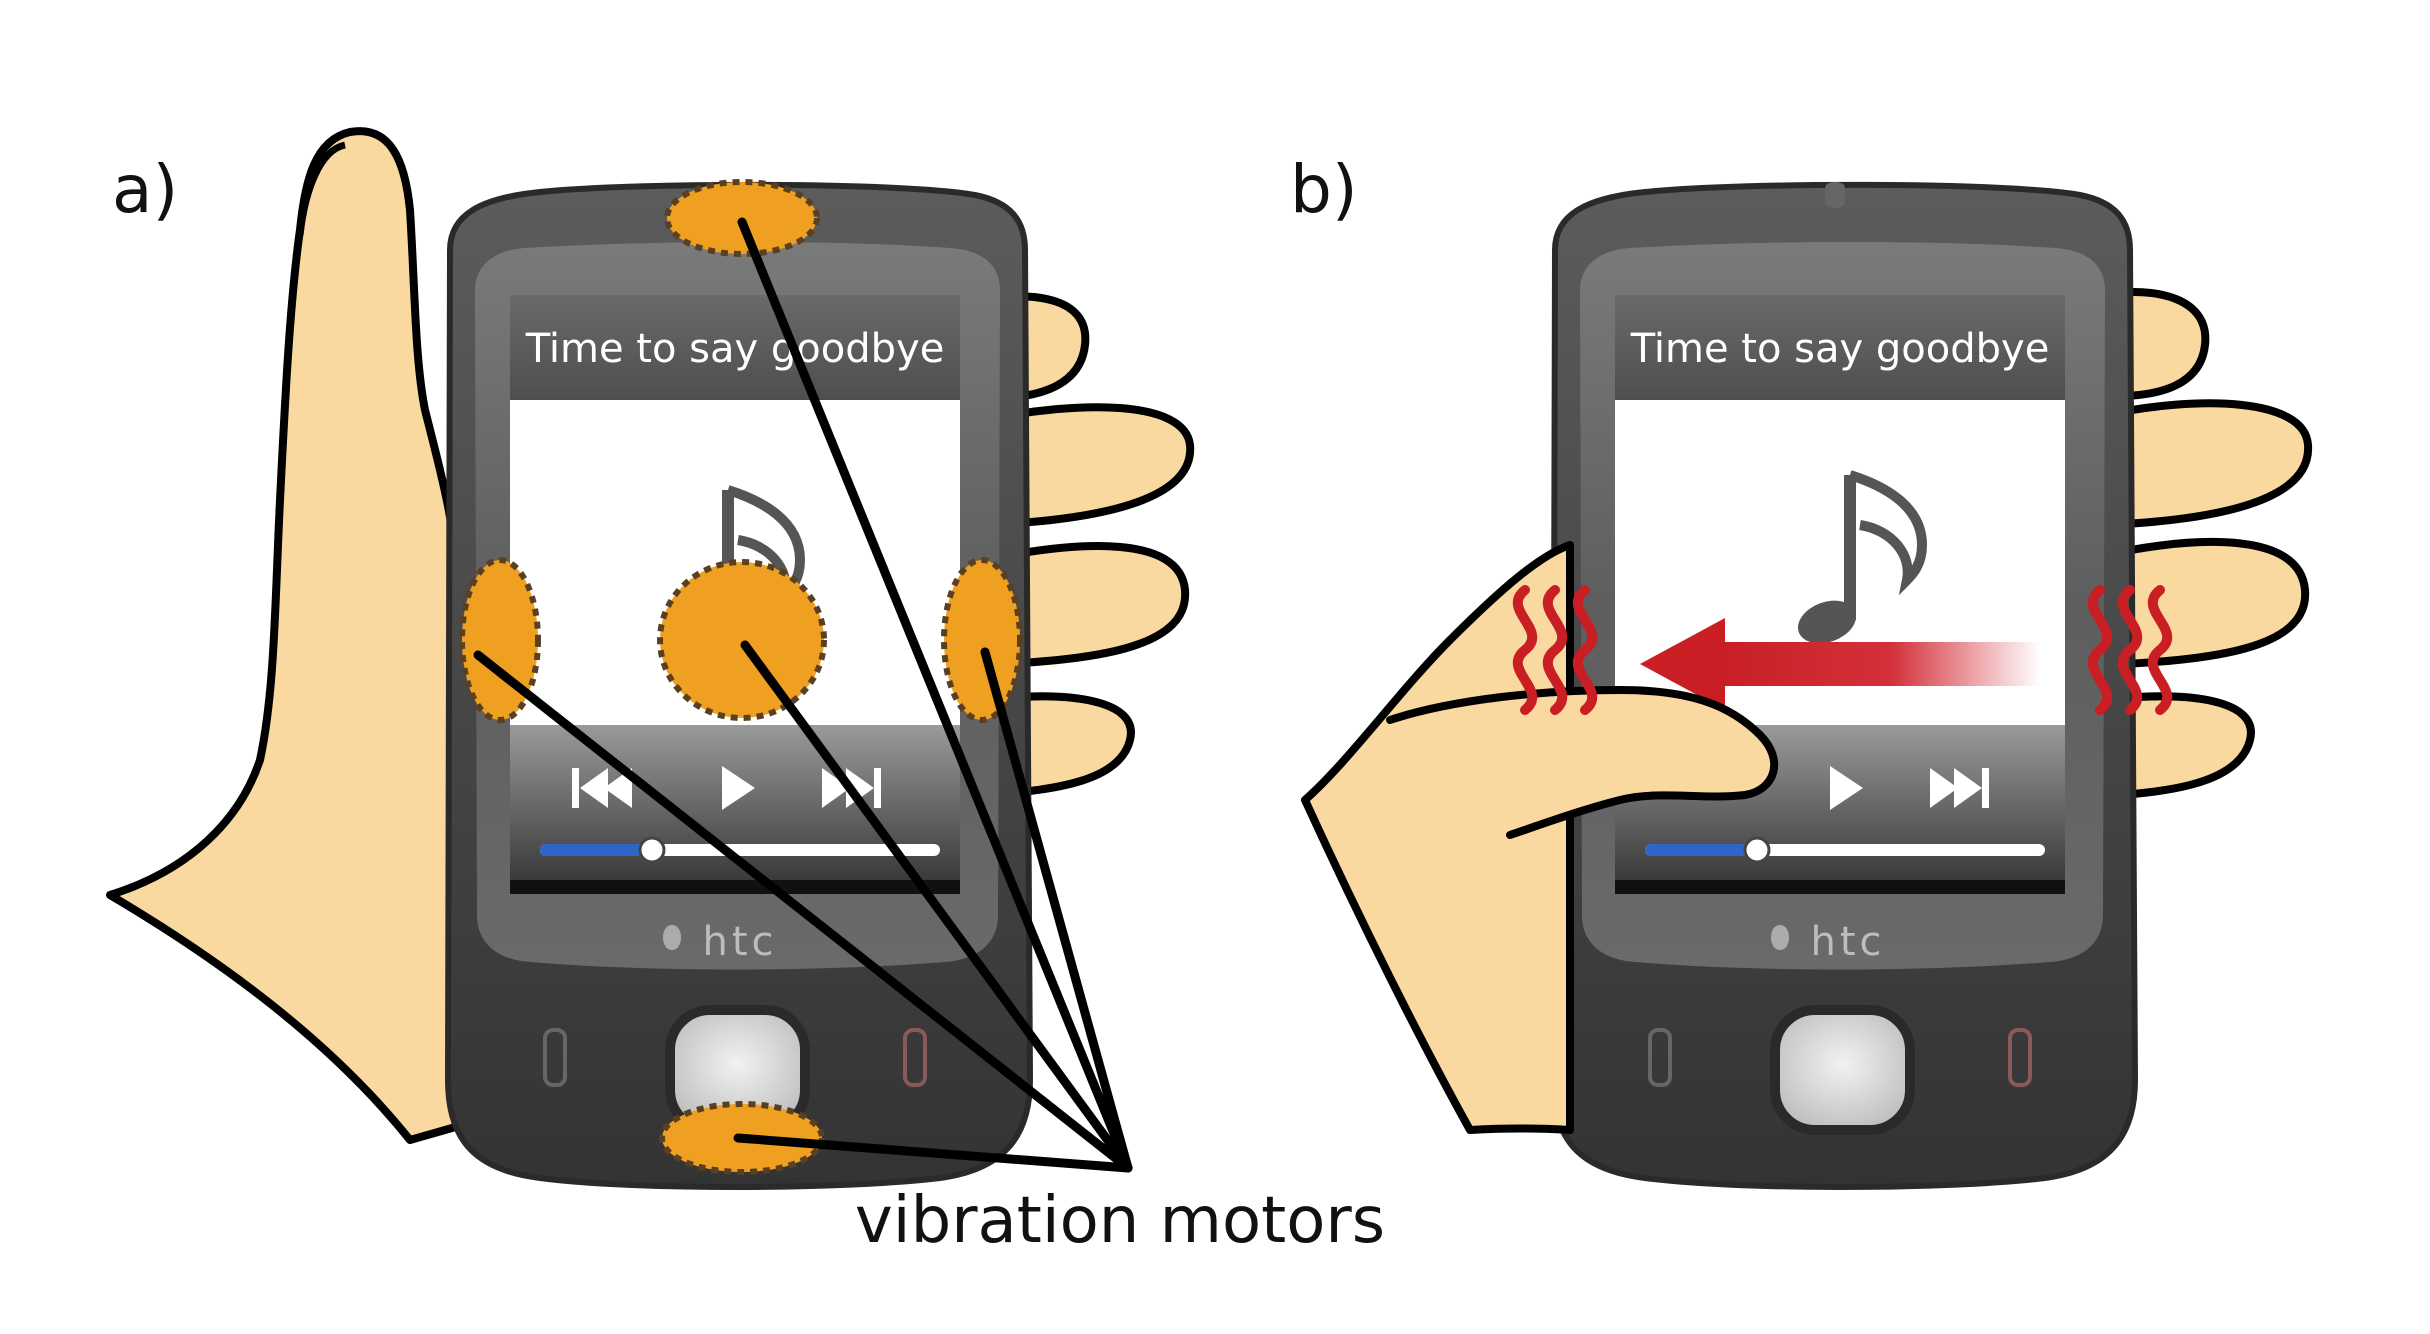 This screenshot has height=1334, width=2430. I want to click on panel-b-progress-knob, so click(1757, 850).